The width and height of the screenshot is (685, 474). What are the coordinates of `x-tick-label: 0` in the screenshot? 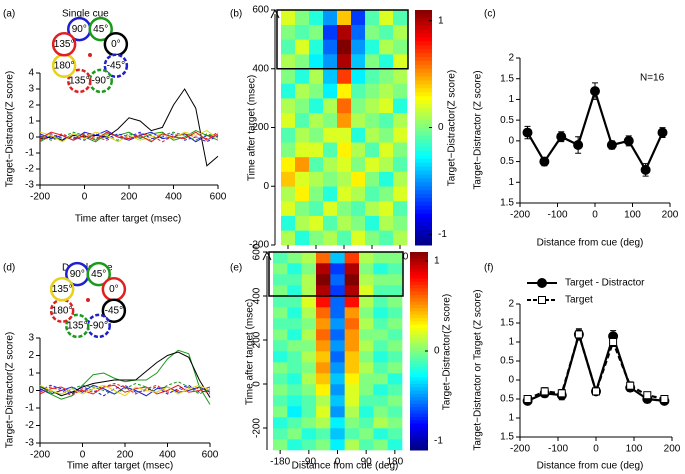 It's located at (595, 215).